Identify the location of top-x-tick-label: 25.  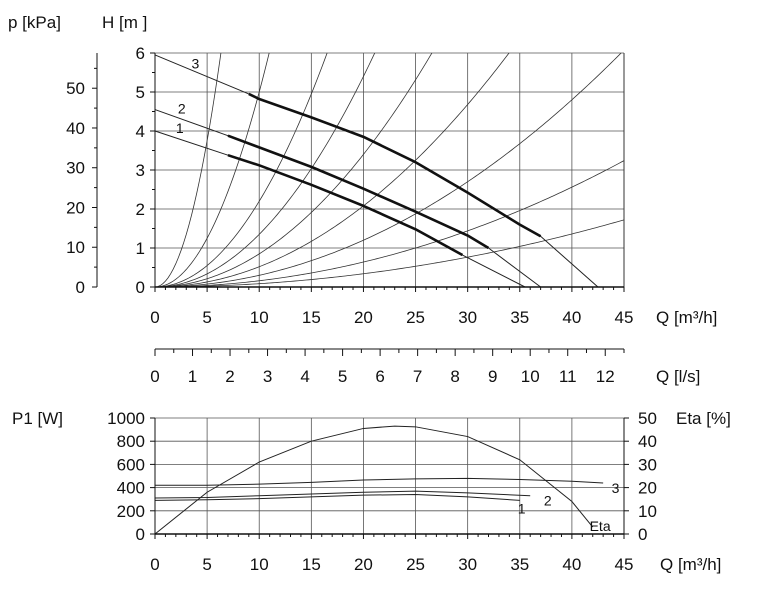
(415, 317).